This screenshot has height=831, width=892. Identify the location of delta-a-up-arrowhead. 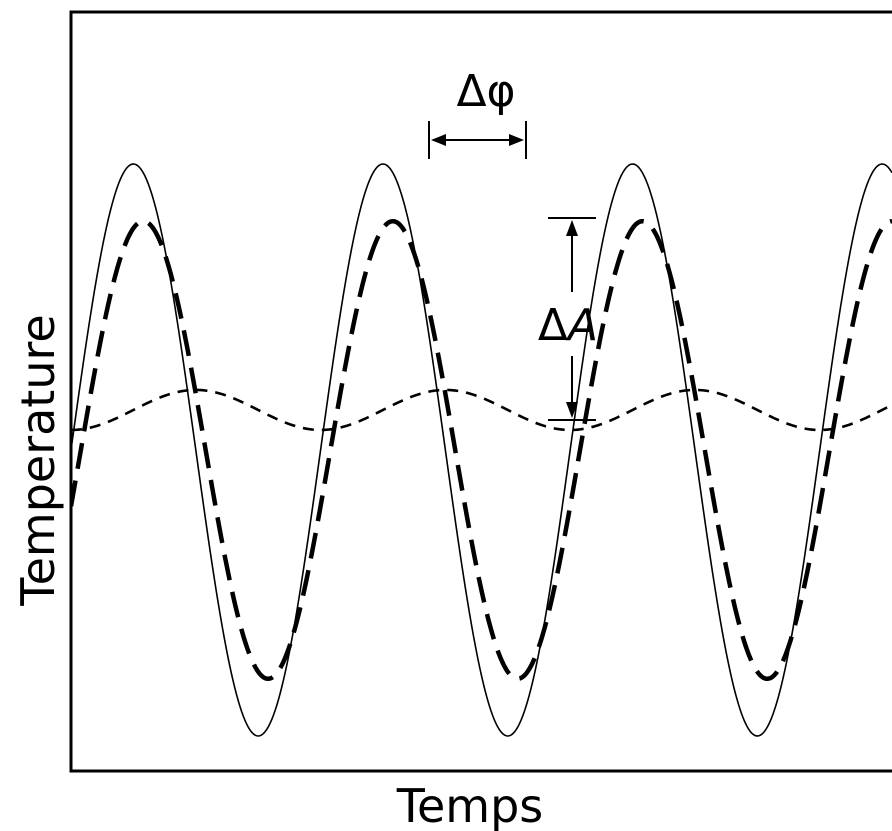
(572, 228).